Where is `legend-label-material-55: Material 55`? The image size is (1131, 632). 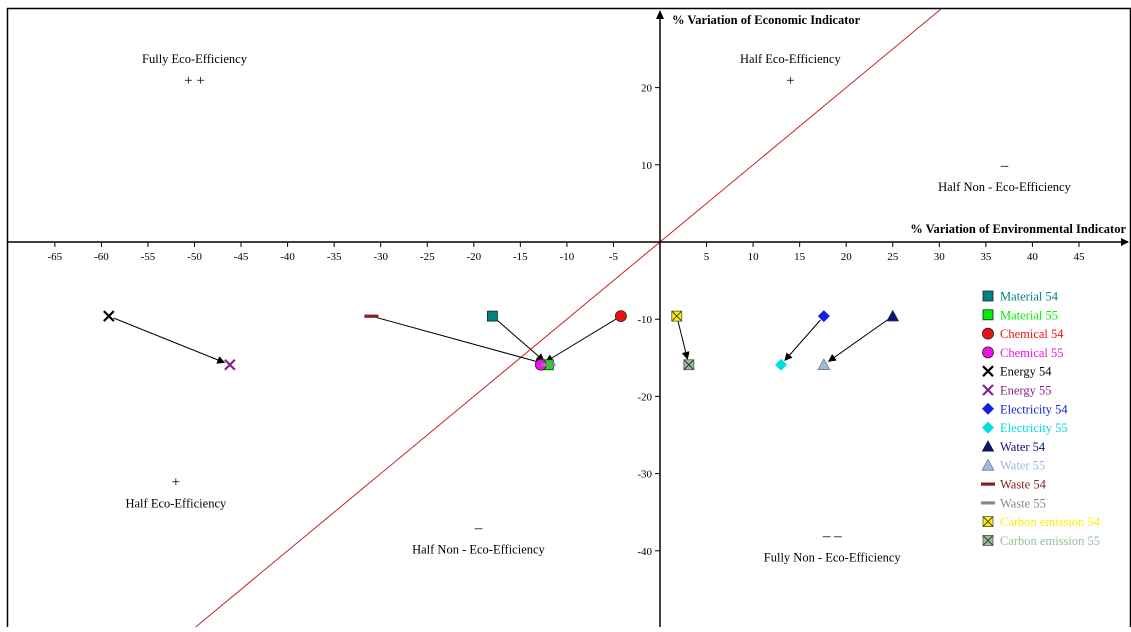 legend-label-material-55: Material 55 is located at coordinates (1029, 315).